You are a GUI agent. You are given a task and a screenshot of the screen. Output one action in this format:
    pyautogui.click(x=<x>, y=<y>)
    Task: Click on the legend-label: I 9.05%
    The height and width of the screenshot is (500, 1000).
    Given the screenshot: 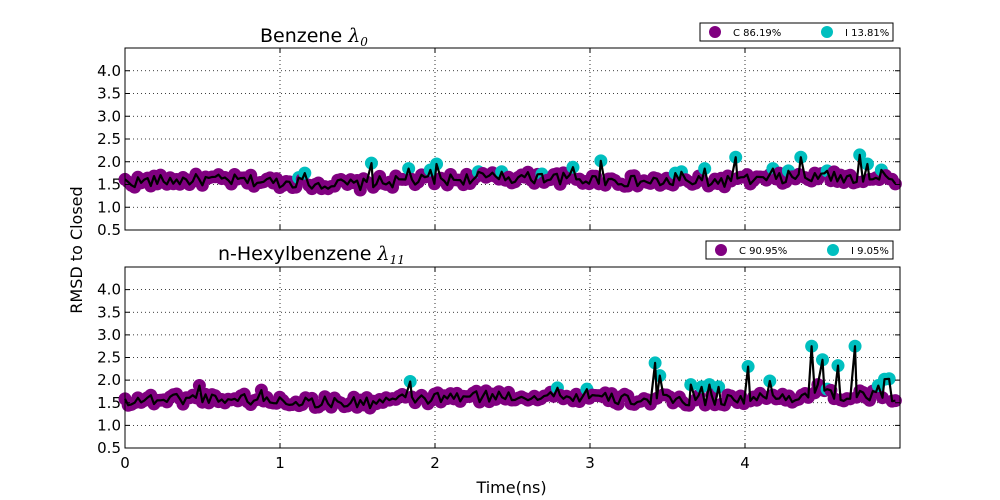 What is the action you would take?
    pyautogui.click(x=870, y=251)
    